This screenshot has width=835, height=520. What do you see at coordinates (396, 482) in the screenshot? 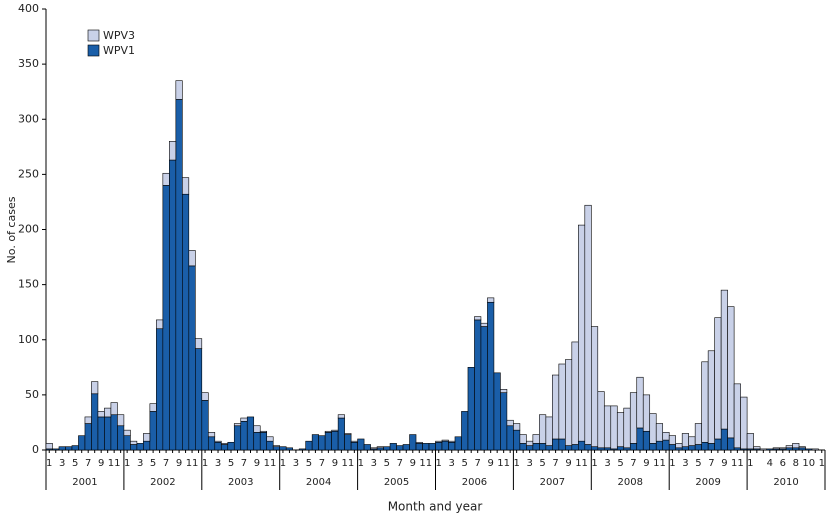
I see `year-label: 2005` at bounding box center [396, 482].